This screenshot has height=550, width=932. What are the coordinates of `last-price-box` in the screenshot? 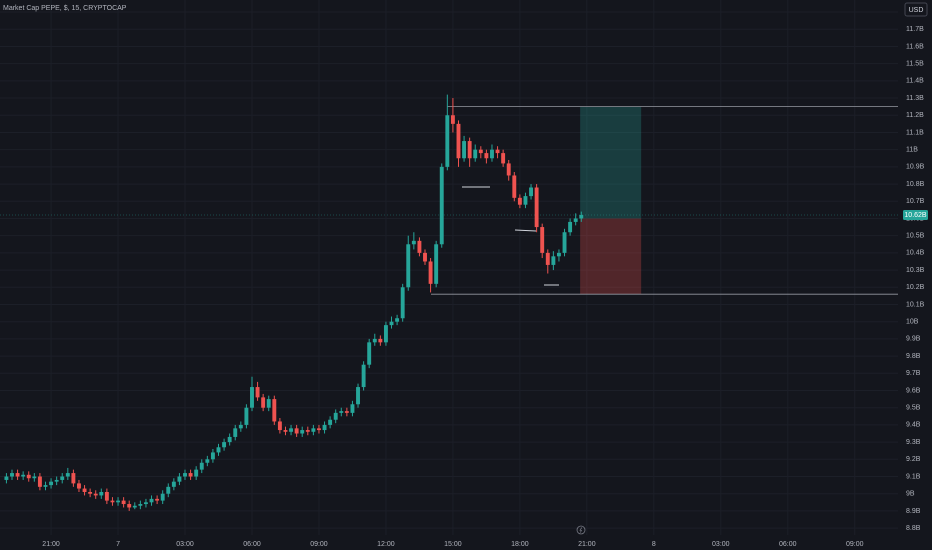 It's located at (915, 215).